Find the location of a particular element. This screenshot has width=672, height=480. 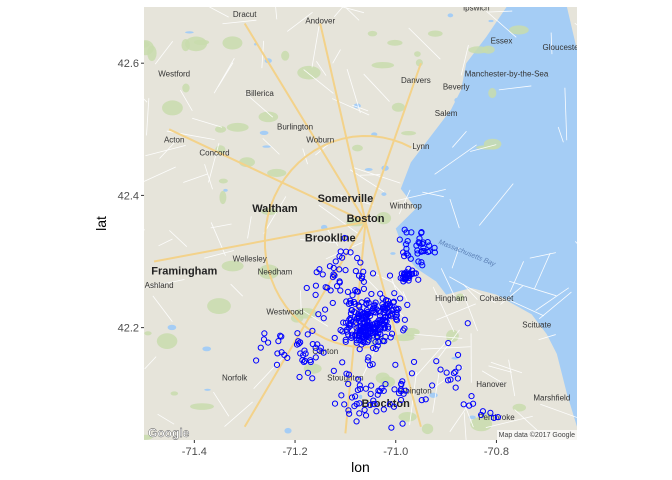

place-label: Marshfield is located at coordinates (551, 397).